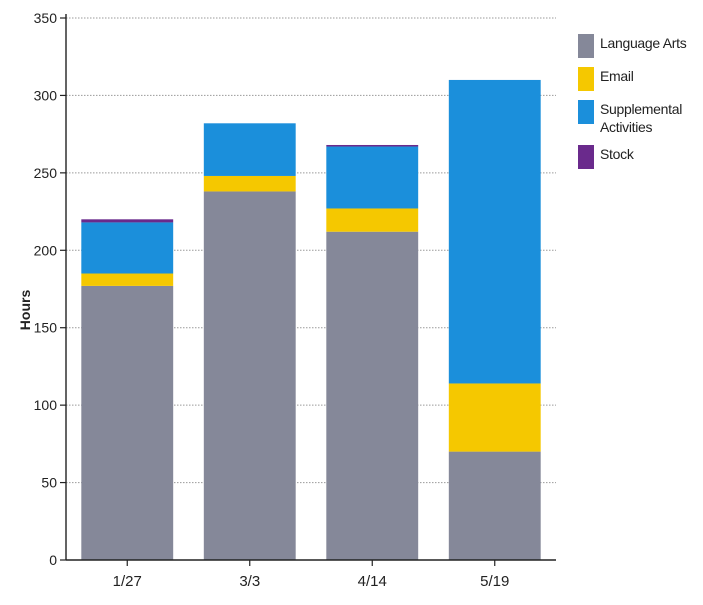  I want to click on legend-label: Email, so click(617, 76).